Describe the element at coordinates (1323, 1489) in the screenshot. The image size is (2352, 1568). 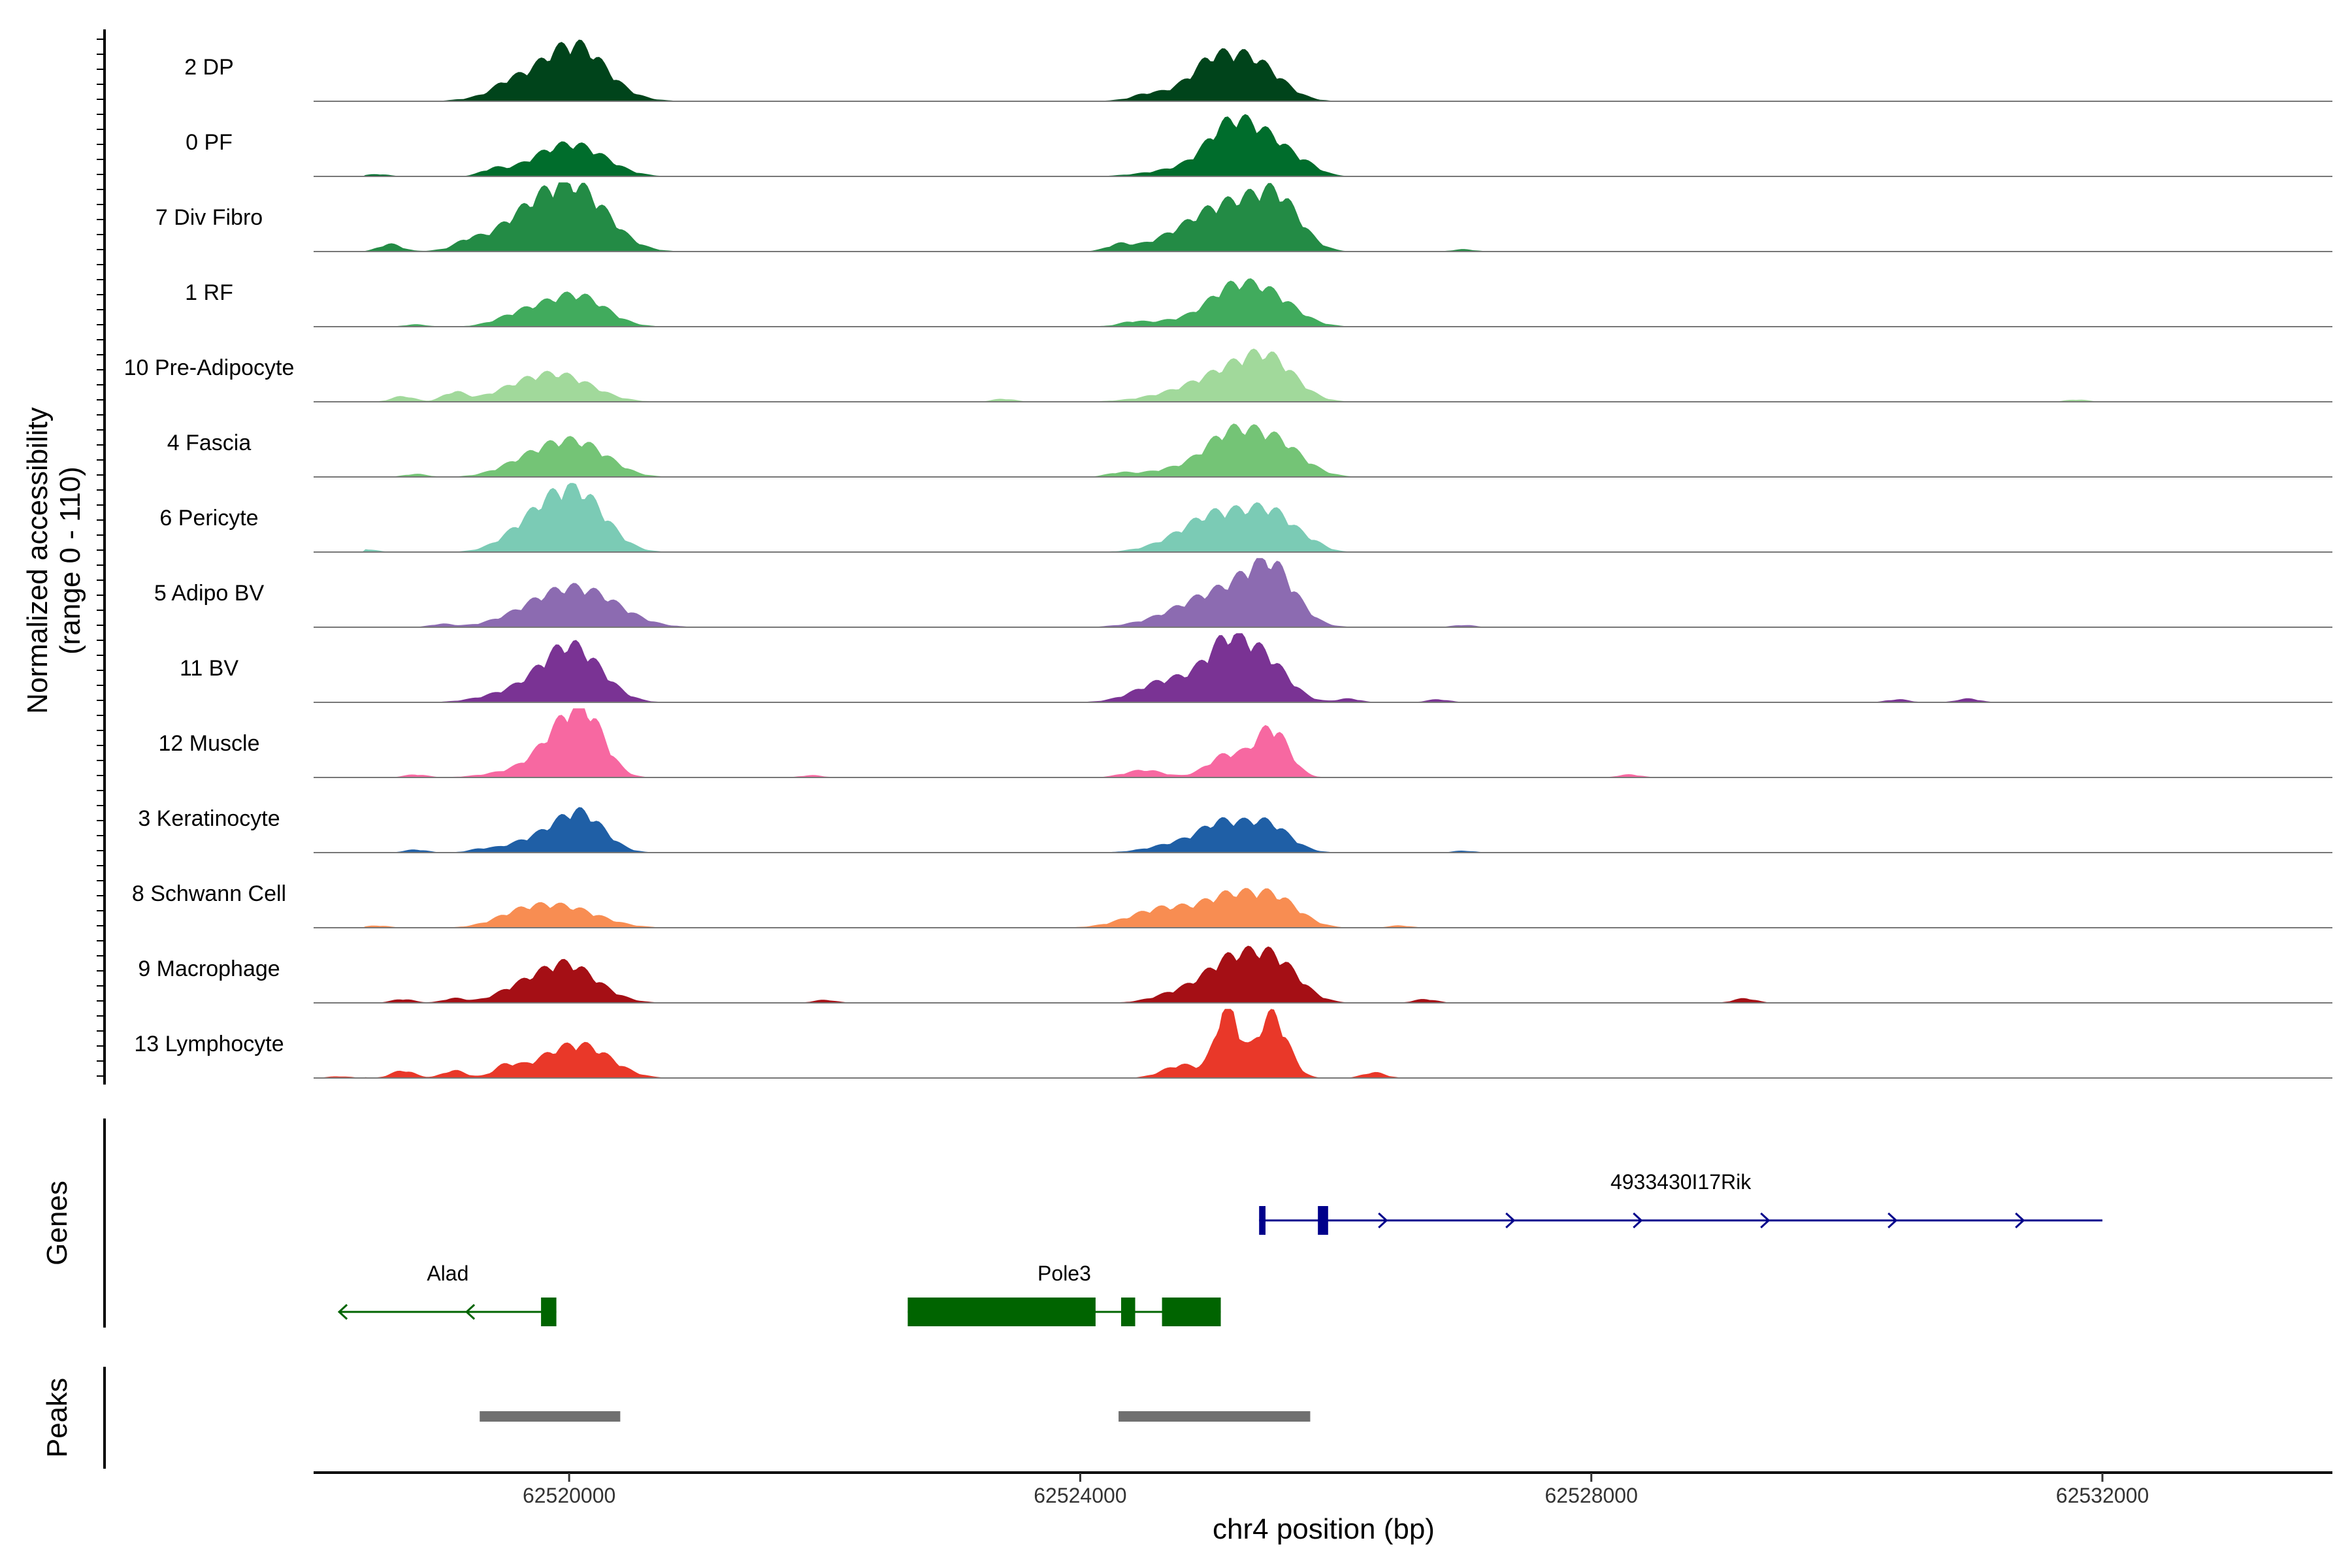
I see `x-axis: 62520000 62524000 62528000 62532000` at that location.